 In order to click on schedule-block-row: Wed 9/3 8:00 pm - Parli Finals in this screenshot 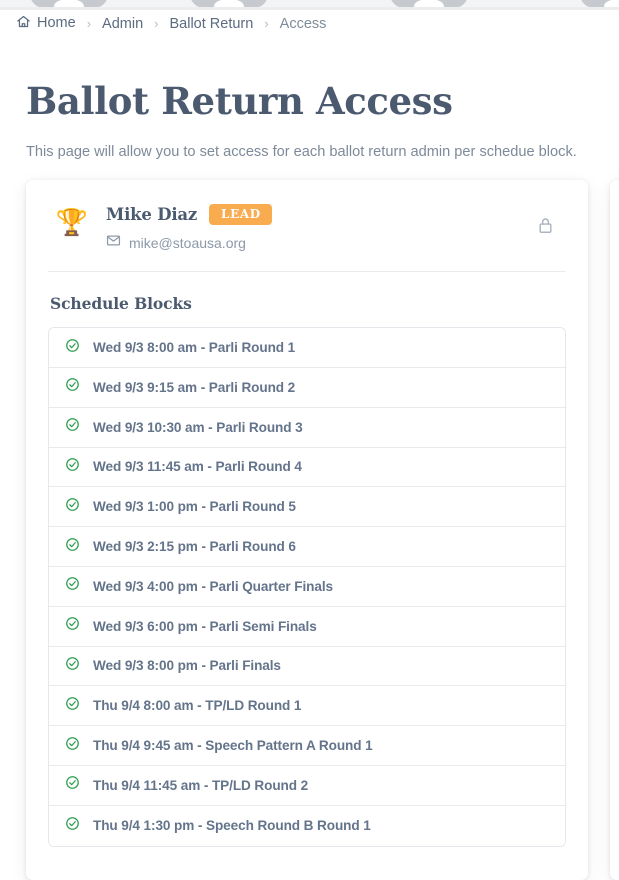, I will do `click(307, 666)`.